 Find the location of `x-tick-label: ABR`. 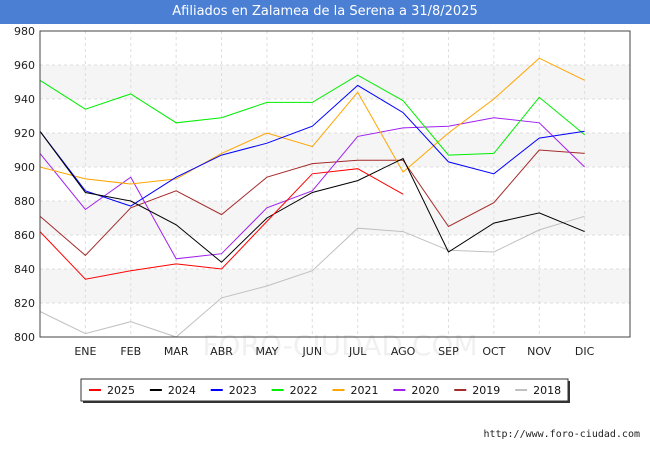

x-tick-label: ABR is located at coordinates (221, 351).